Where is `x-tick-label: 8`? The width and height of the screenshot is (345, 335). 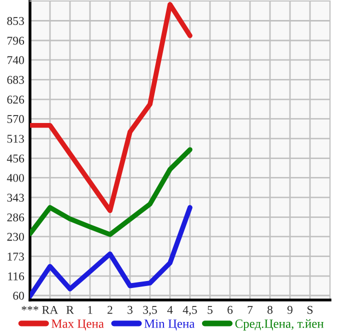
x-tick-label: 8 is located at coordinates (270, 310).